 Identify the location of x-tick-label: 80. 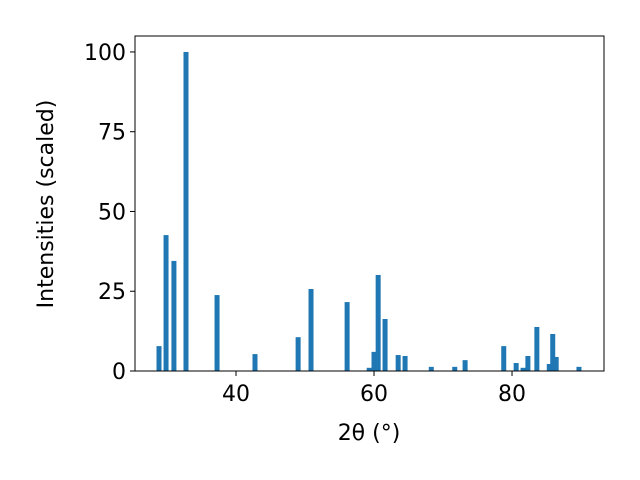
(512, 394).